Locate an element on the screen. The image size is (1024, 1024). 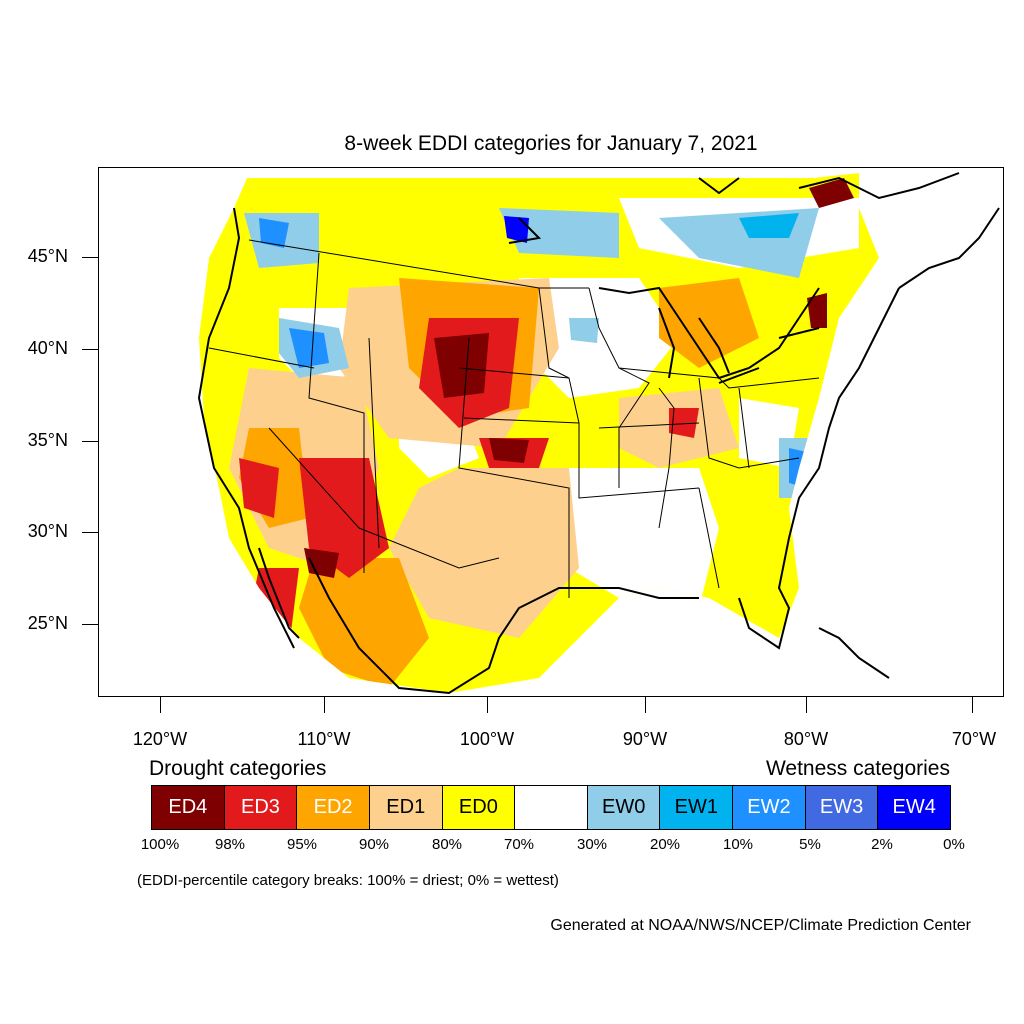
legend-ed4: ED4 is located at coordinates (188, 807).